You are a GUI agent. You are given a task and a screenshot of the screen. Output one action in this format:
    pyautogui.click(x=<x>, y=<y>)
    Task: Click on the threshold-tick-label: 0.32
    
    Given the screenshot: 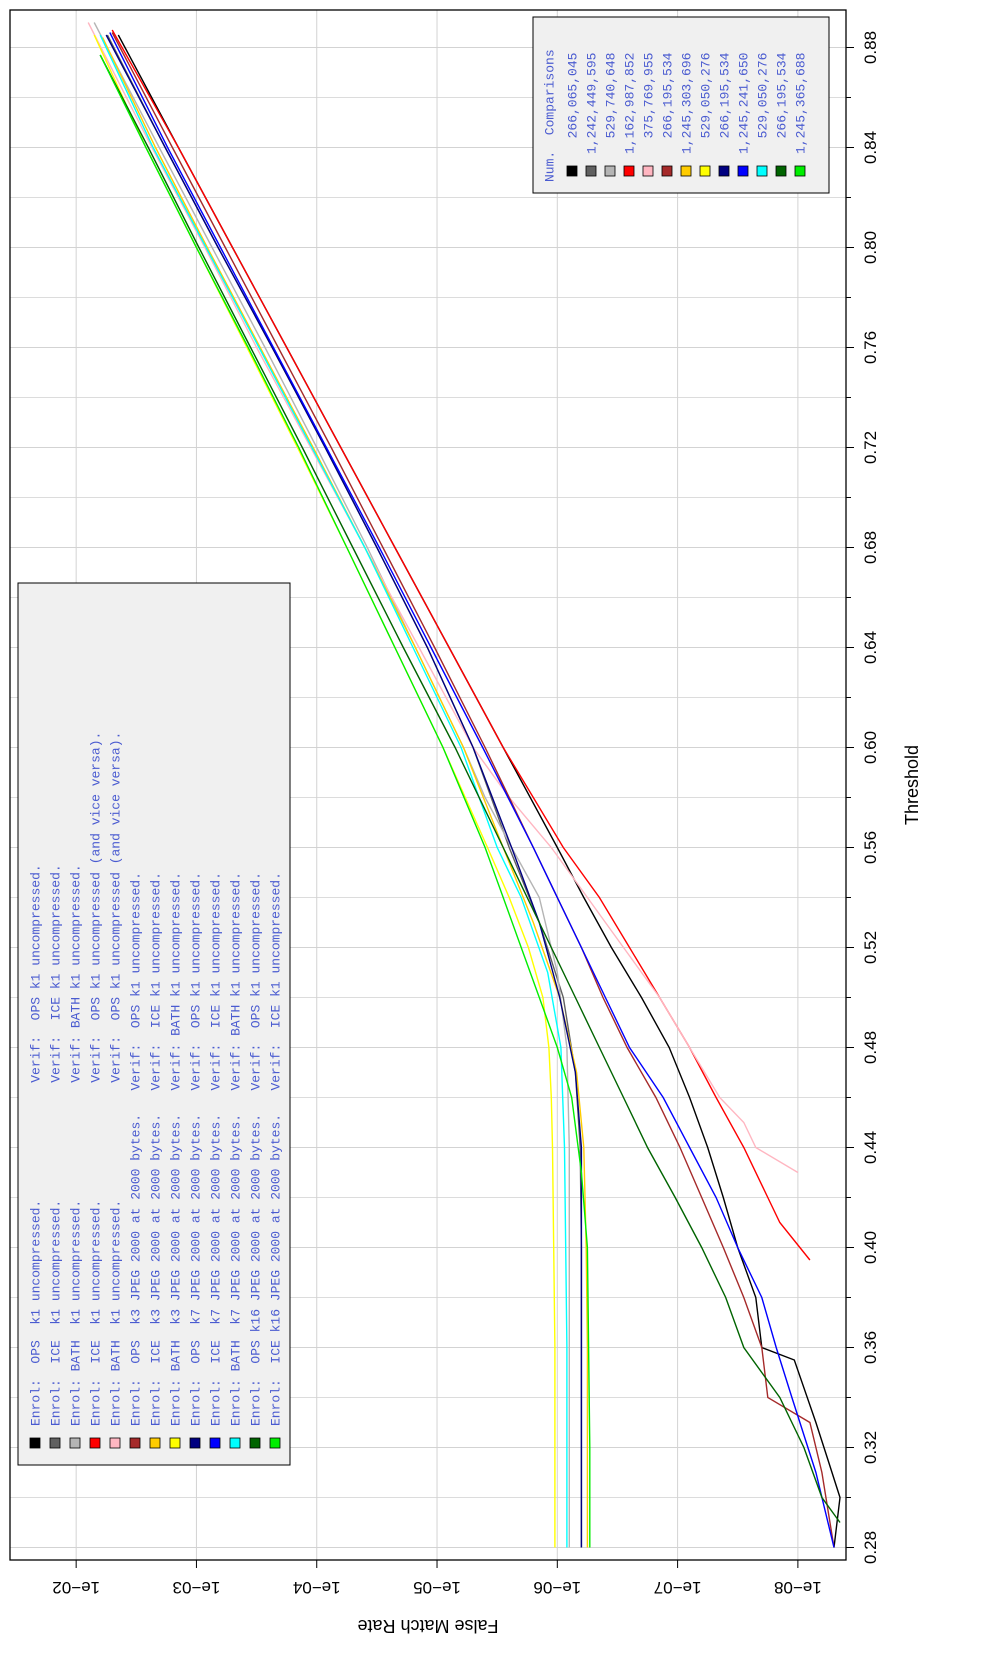 What is the action you would take?
    pyautogui.click(x=870, y=1447)
    